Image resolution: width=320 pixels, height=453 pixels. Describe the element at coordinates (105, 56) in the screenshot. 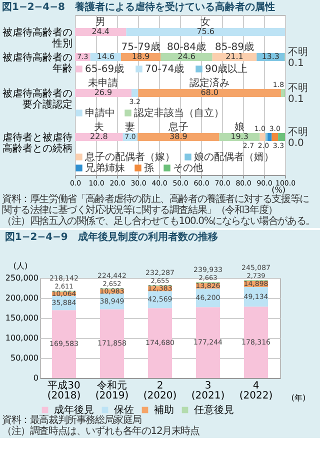

I see `data-label: 14.6` at that location.